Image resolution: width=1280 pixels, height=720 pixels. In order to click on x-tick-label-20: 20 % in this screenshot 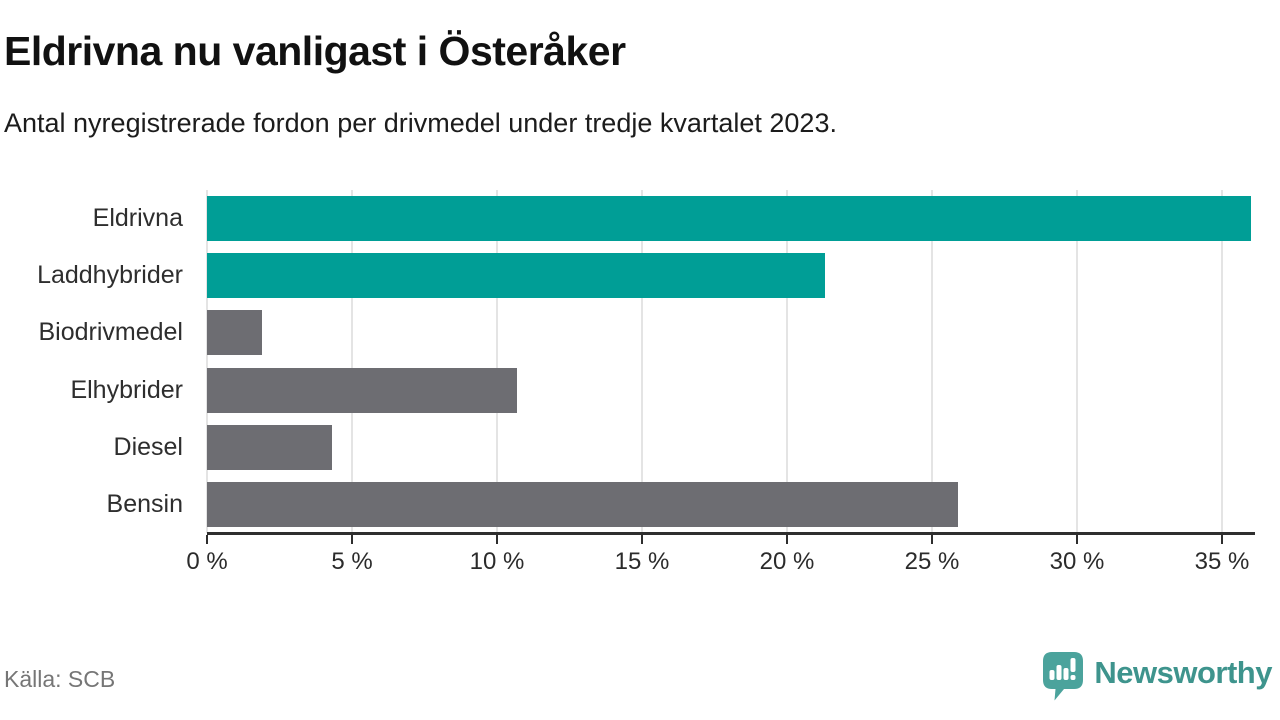, I will do `click(787, 561)`.